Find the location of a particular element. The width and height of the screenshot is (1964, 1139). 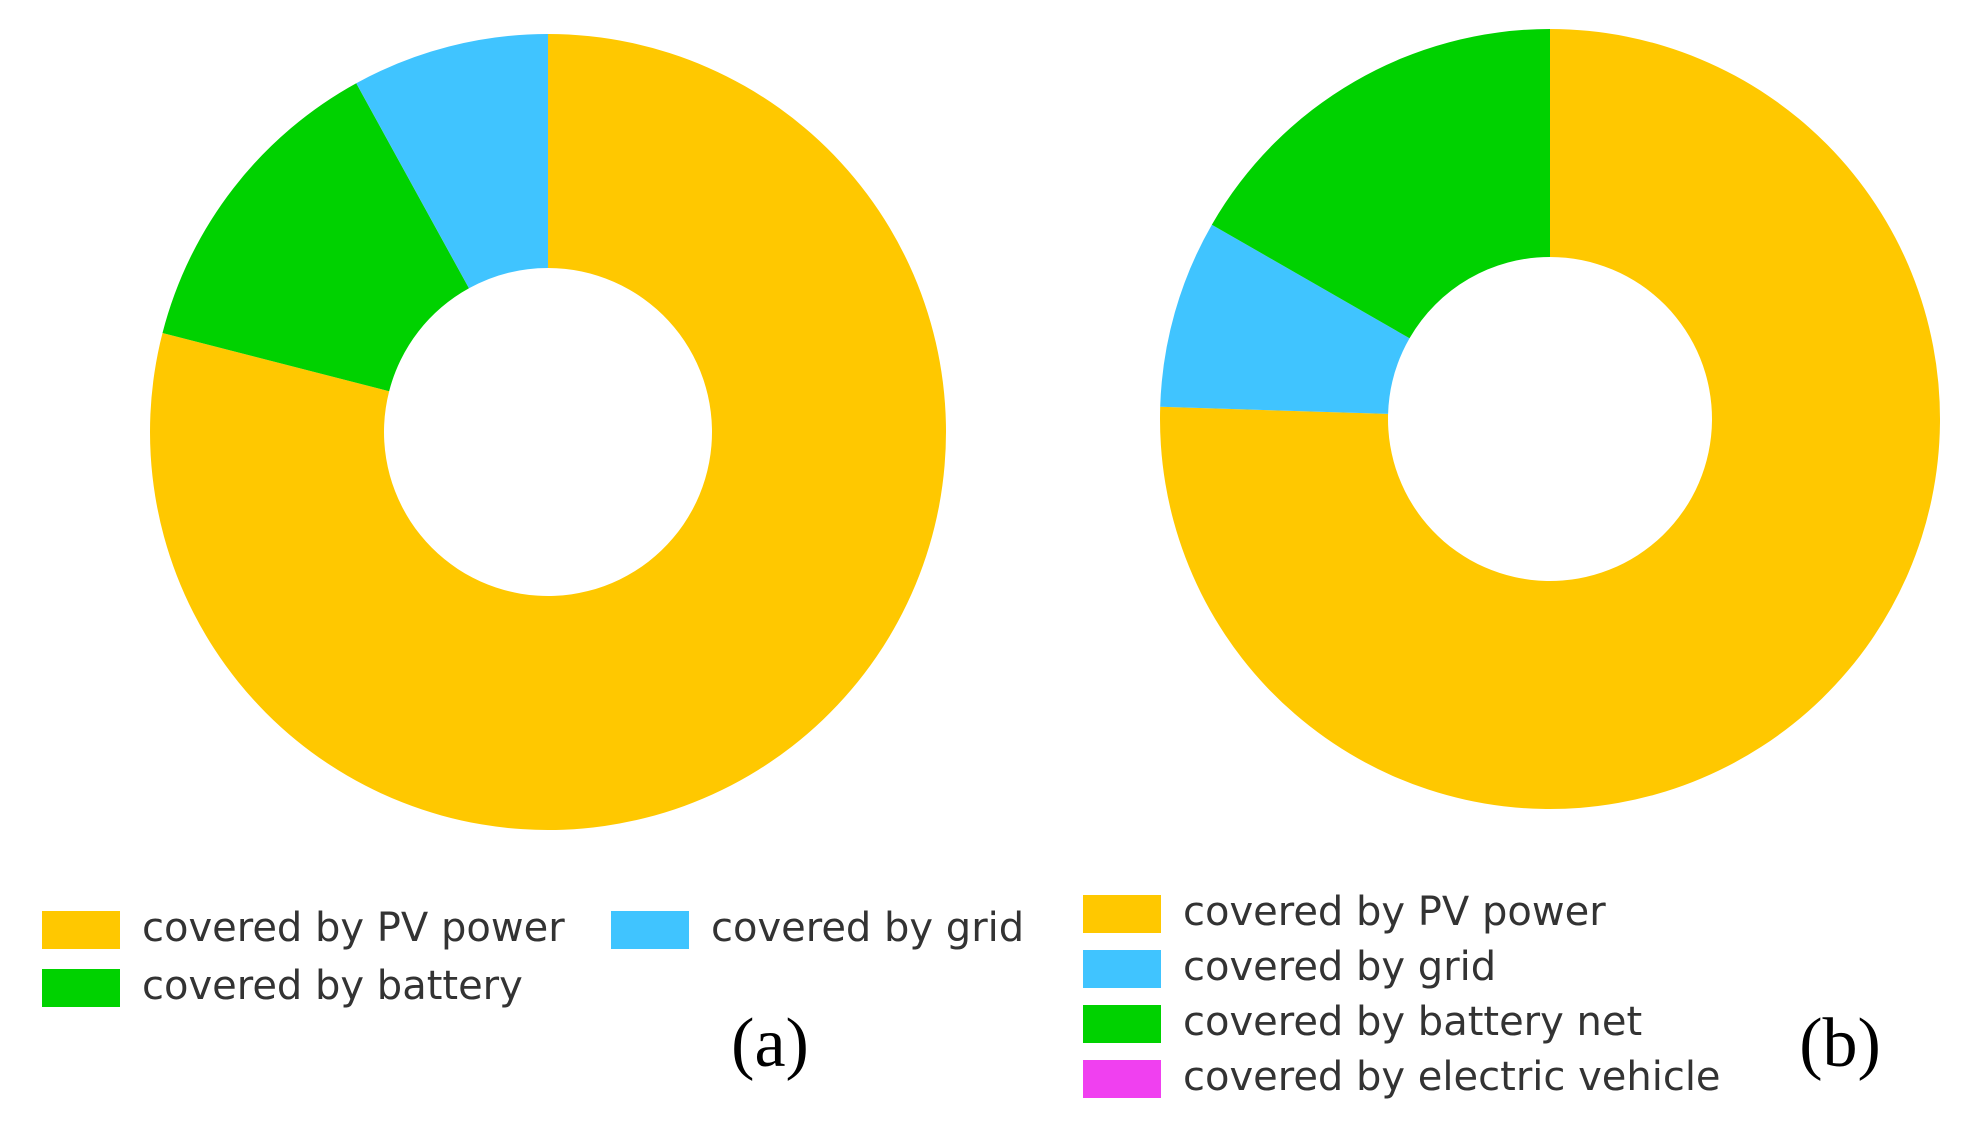

legend-label: covered by electric vehicle is located at coordinates (1452, 1077).